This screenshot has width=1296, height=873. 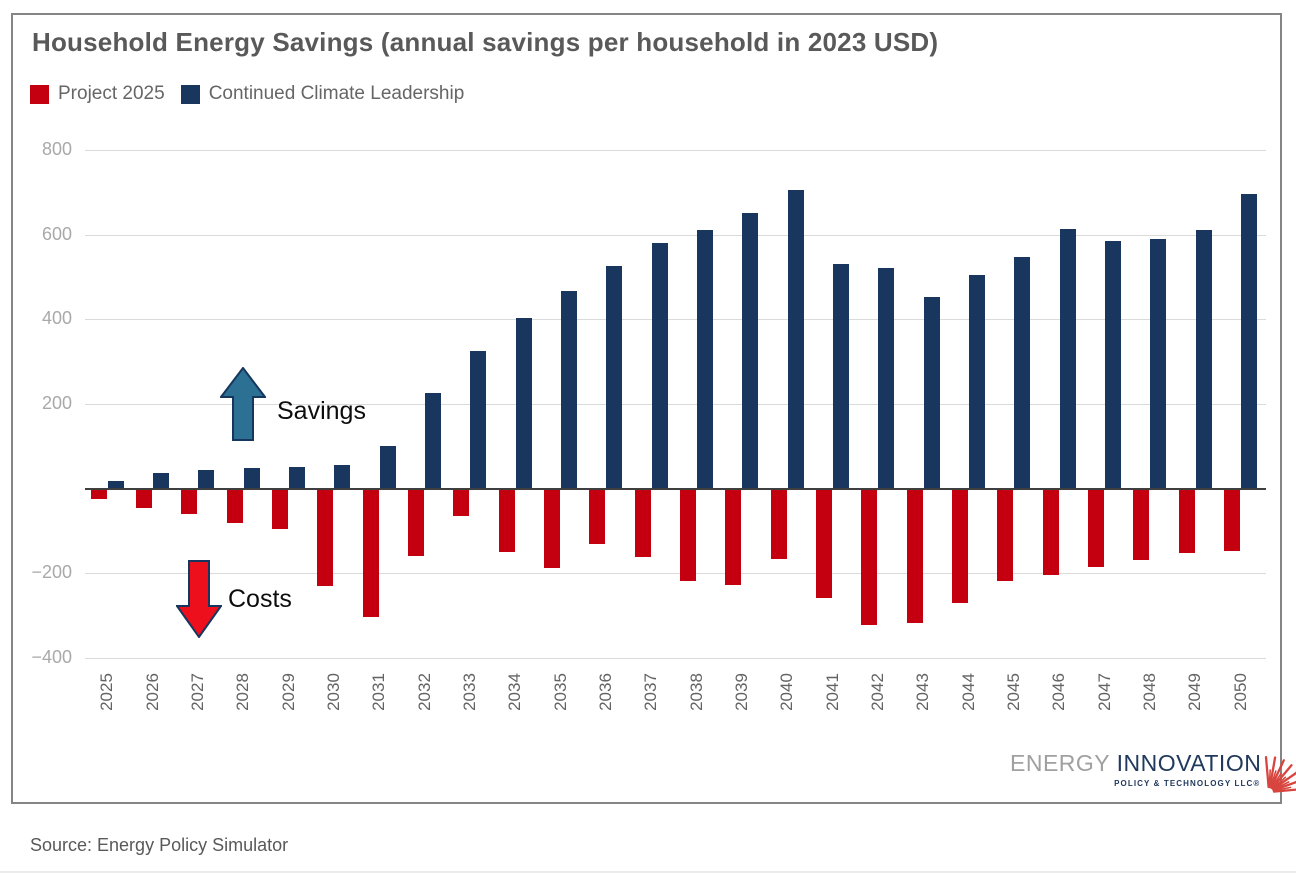 I want to click on legend-item-project-2025: Project 2025, so click(x=97, y=94).